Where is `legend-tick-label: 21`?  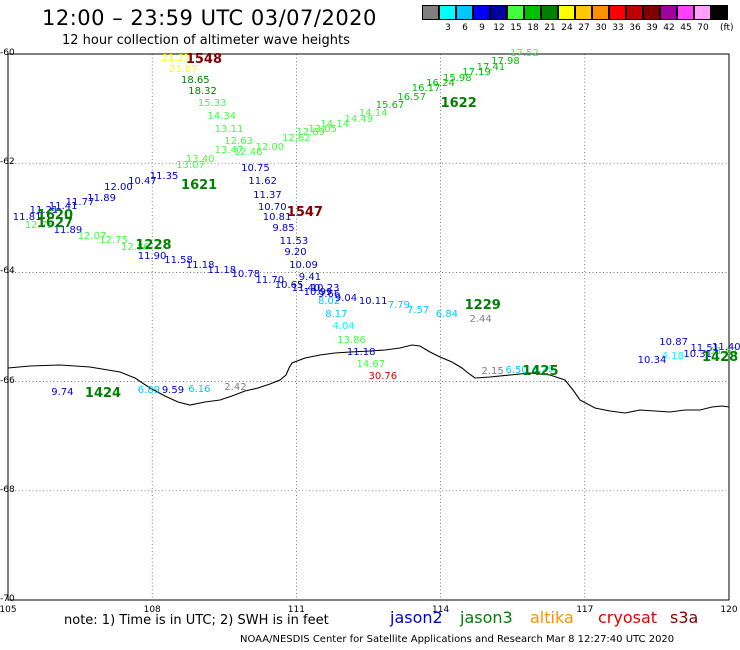
legend-tick-label: 21 is located at coordinates (550, 28).